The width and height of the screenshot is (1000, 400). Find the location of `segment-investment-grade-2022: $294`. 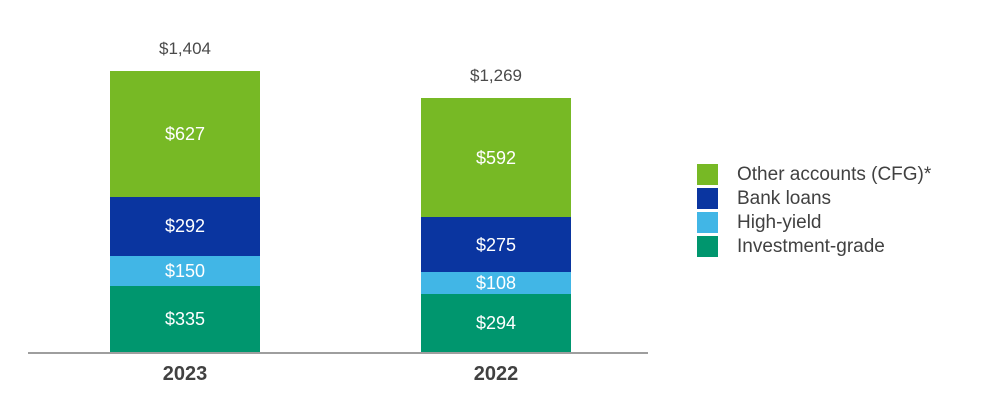

segment-investment-grade-2022: $294 is located at coordinates (496, 323).